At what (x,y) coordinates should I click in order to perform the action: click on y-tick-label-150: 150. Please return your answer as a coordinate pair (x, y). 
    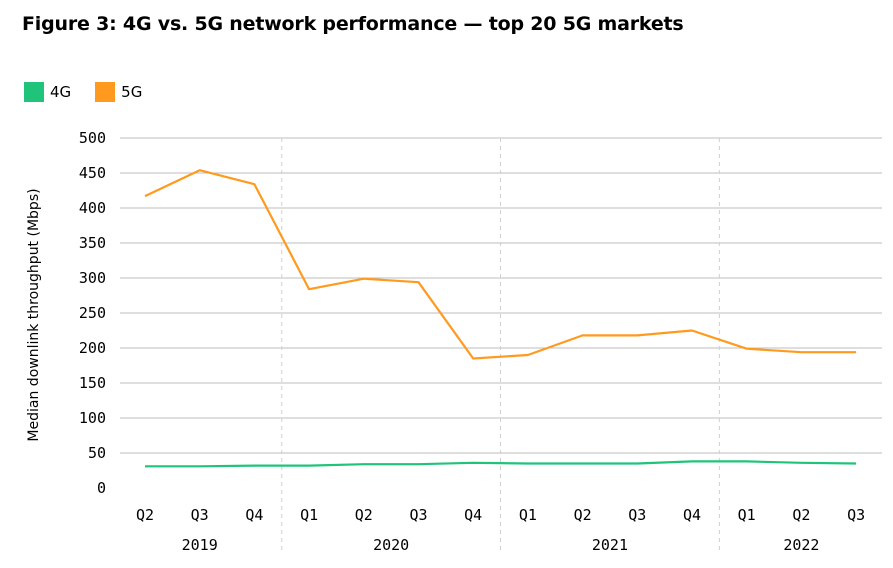
    Looking at the image, I should click on (92, 383).